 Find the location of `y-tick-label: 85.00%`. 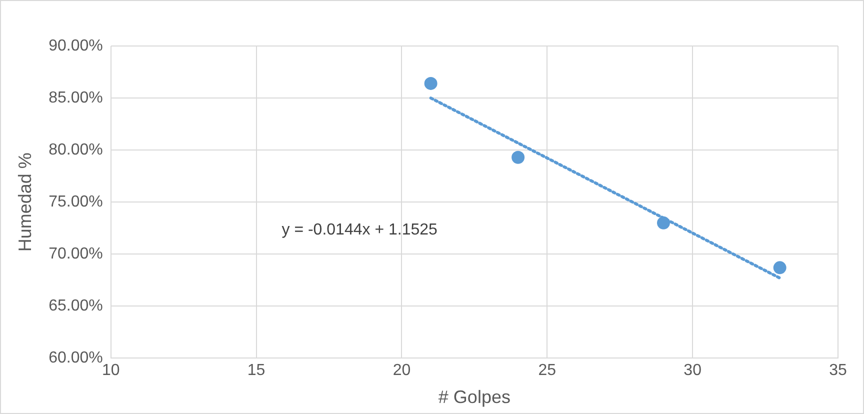

y-tick-label: 85.00% is located at coordinates (75, 97).